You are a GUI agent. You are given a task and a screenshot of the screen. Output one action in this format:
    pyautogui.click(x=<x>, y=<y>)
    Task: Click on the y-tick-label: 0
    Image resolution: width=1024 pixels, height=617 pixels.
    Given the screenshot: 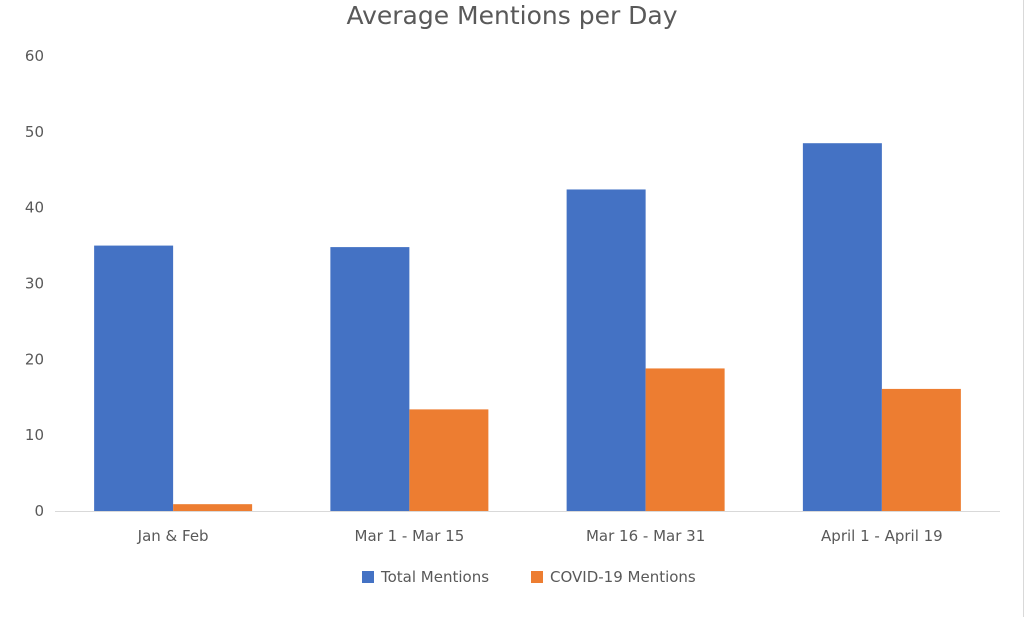 What is the action you would take?
    pyautogui.click(x=39, y=511)
    